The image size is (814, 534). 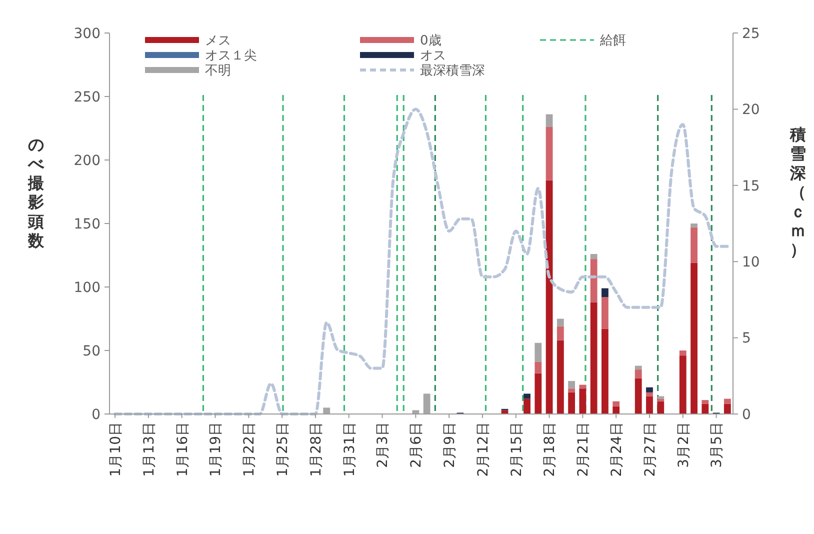 I want to click on x-tick-label: 2月15日, so click(x=516, y=449).